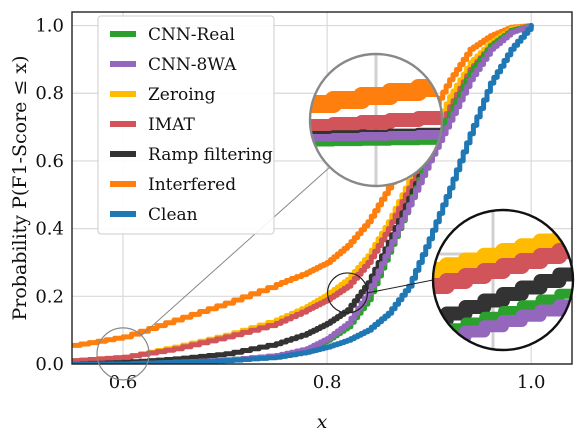 This screenshot has width=576, height=434. I want to click on zoom-source-circle, so click(123, 354).